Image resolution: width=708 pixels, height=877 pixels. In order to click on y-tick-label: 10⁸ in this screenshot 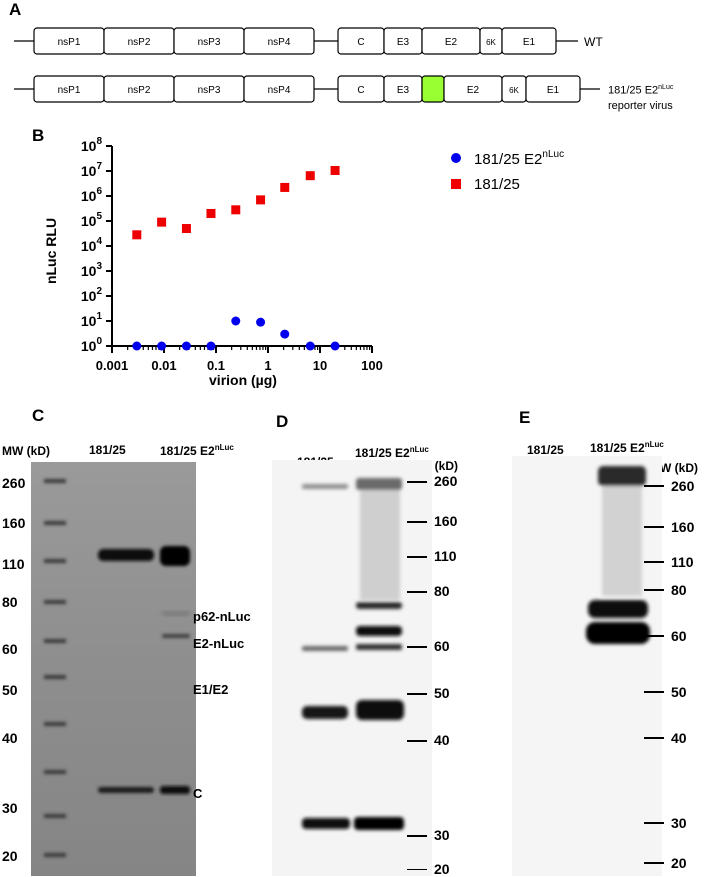, I will do `click(92, 145)`.